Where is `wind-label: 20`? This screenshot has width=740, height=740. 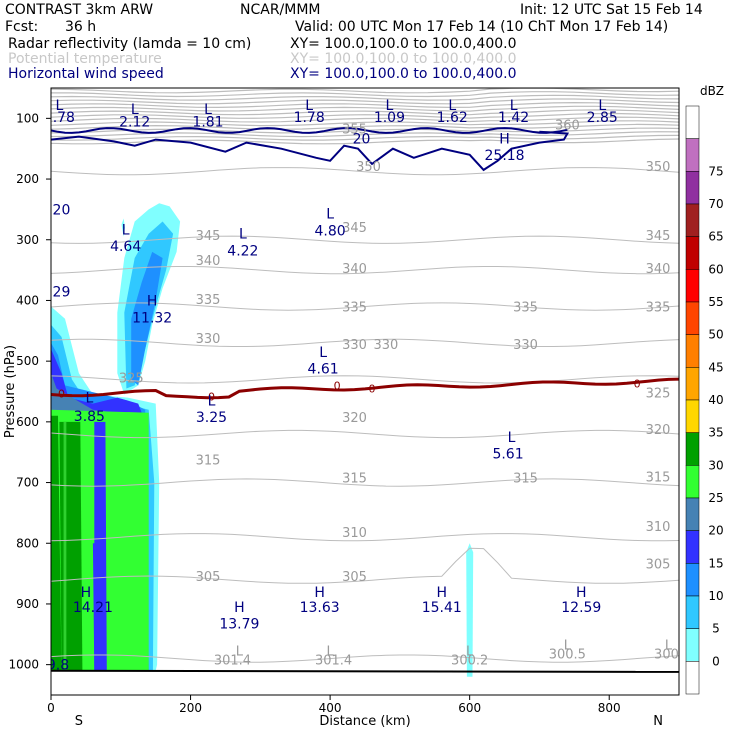 wind-label: 20 is located at coordinates (362, 139).